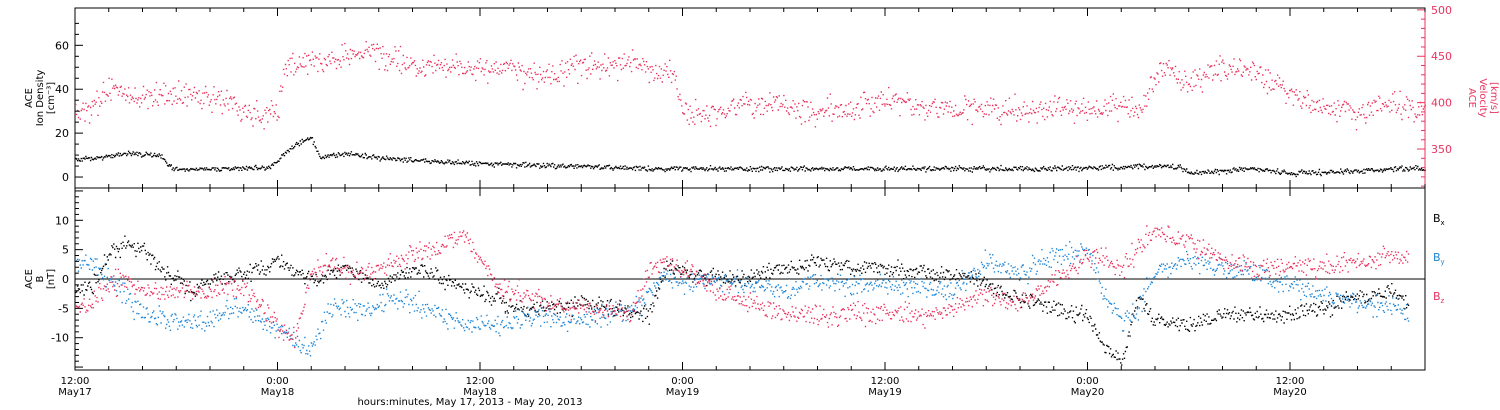 The width and height of the screenshot is (1500, 410). Describe the element at coordinates (62, 45) in the screenshot. I see `density-tick-label: 60` at that location.